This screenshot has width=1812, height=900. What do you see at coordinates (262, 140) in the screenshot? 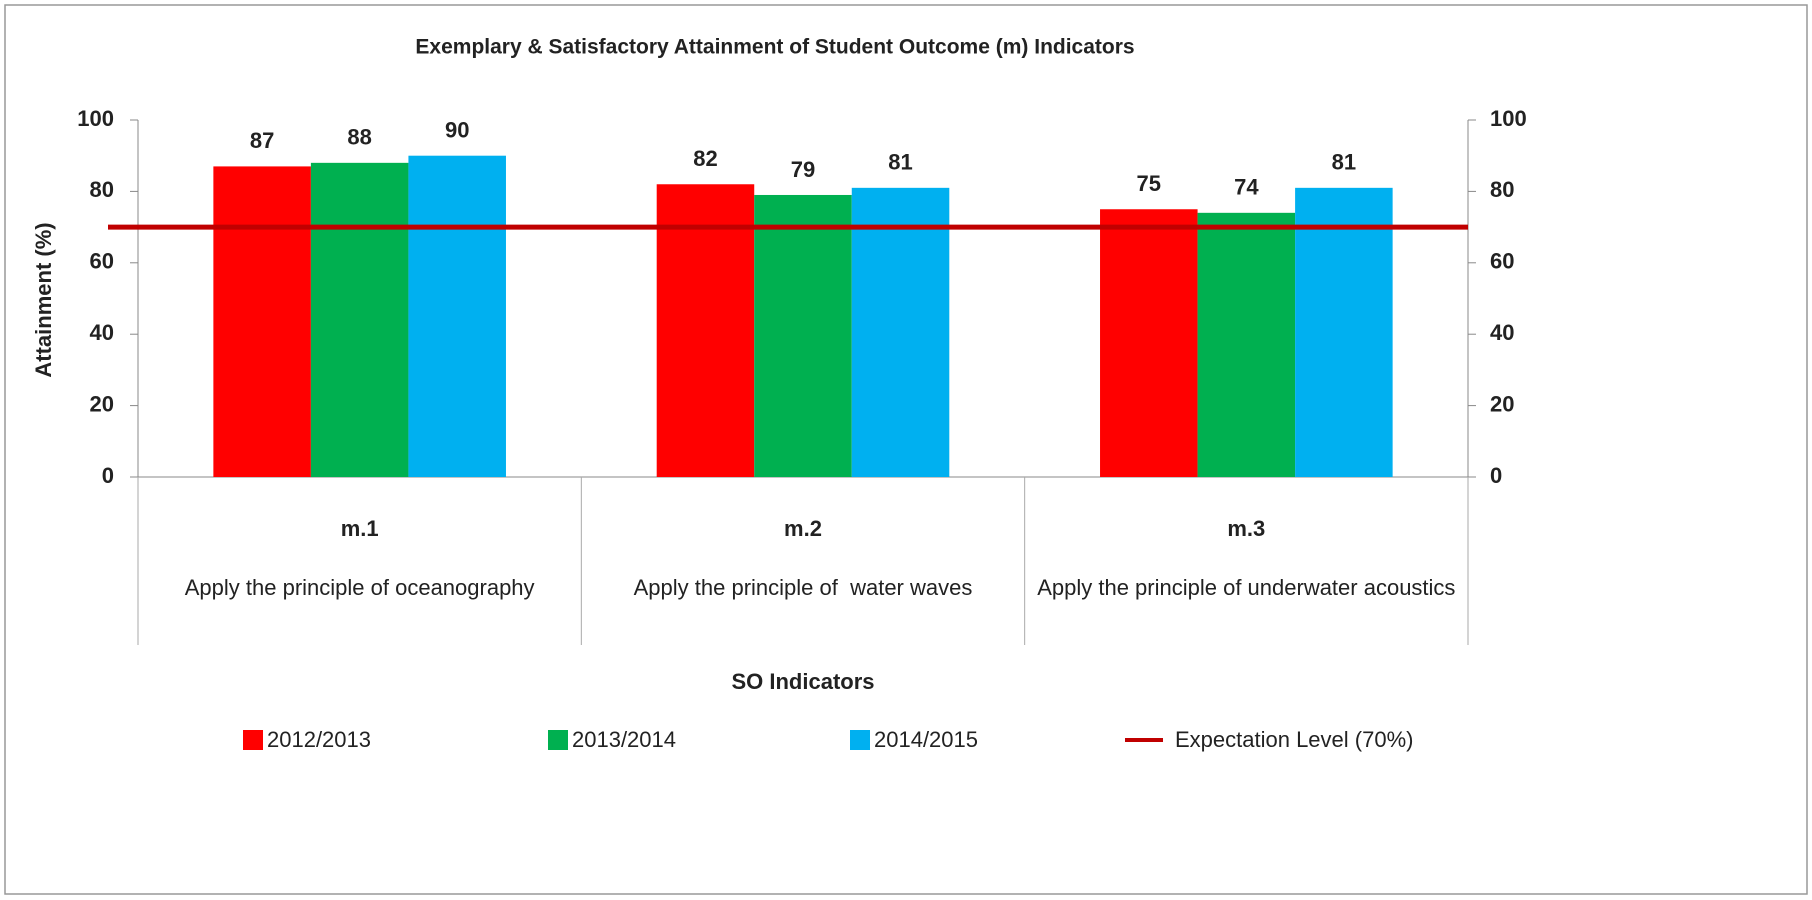
I see `data-label: 87` at bounding box center [262, 140].